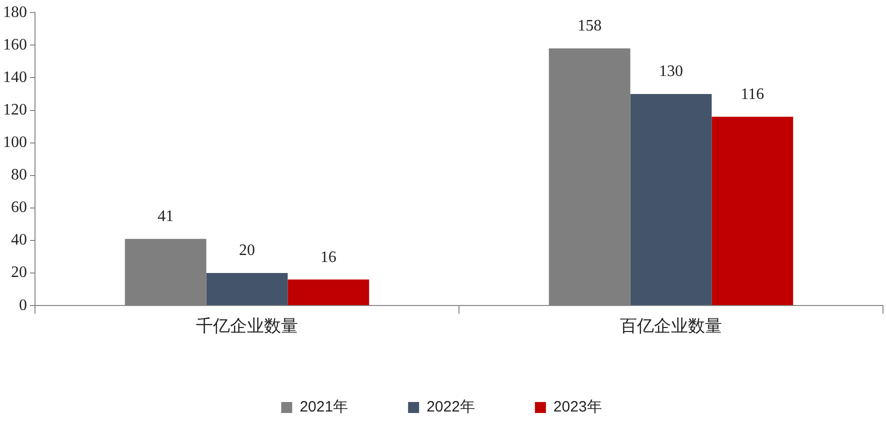 The width and height of the screenshot is (886, 425). What do you see at coordinates (15, 109) in the screenshot?
I see `y-tick-label: 120` at bounding box center [15, 109].